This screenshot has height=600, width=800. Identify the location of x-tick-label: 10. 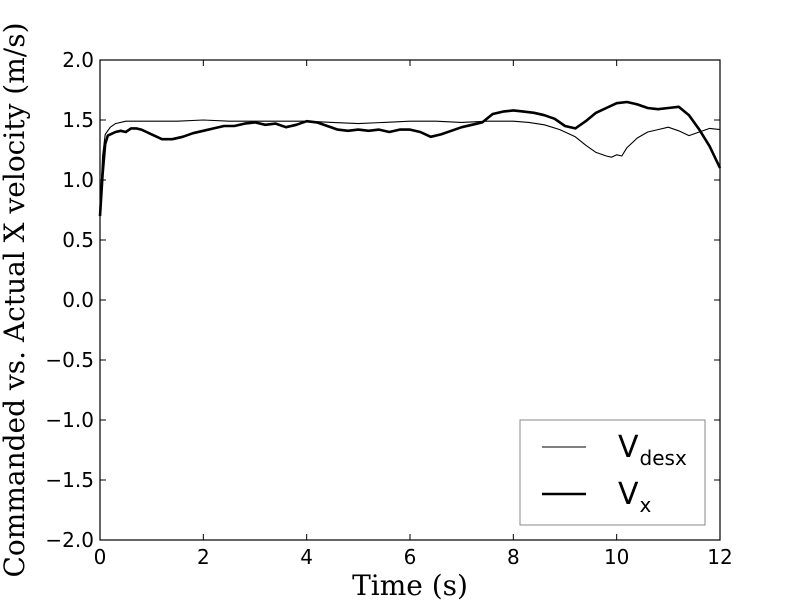
(616, 557).